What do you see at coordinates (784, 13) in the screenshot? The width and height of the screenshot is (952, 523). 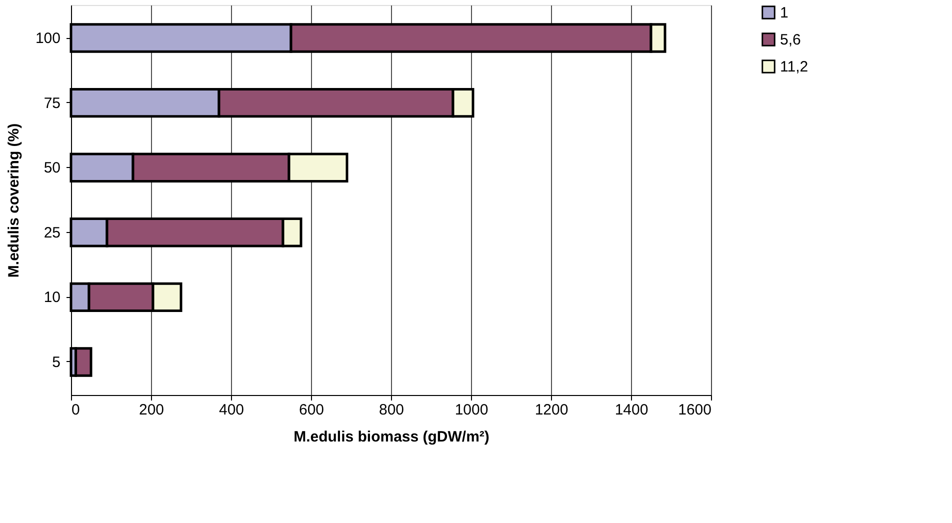 I see `legend-label: 1` at bounding box center [784, 13].